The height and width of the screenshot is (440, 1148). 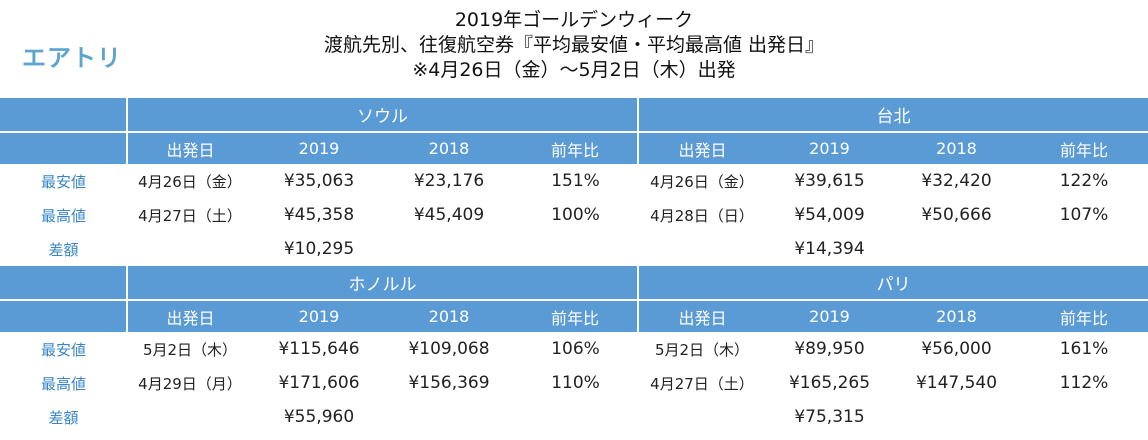 I want to click on diff-row: 差額 ¥55,960 ¥75,315, so click(x=574, y=417).